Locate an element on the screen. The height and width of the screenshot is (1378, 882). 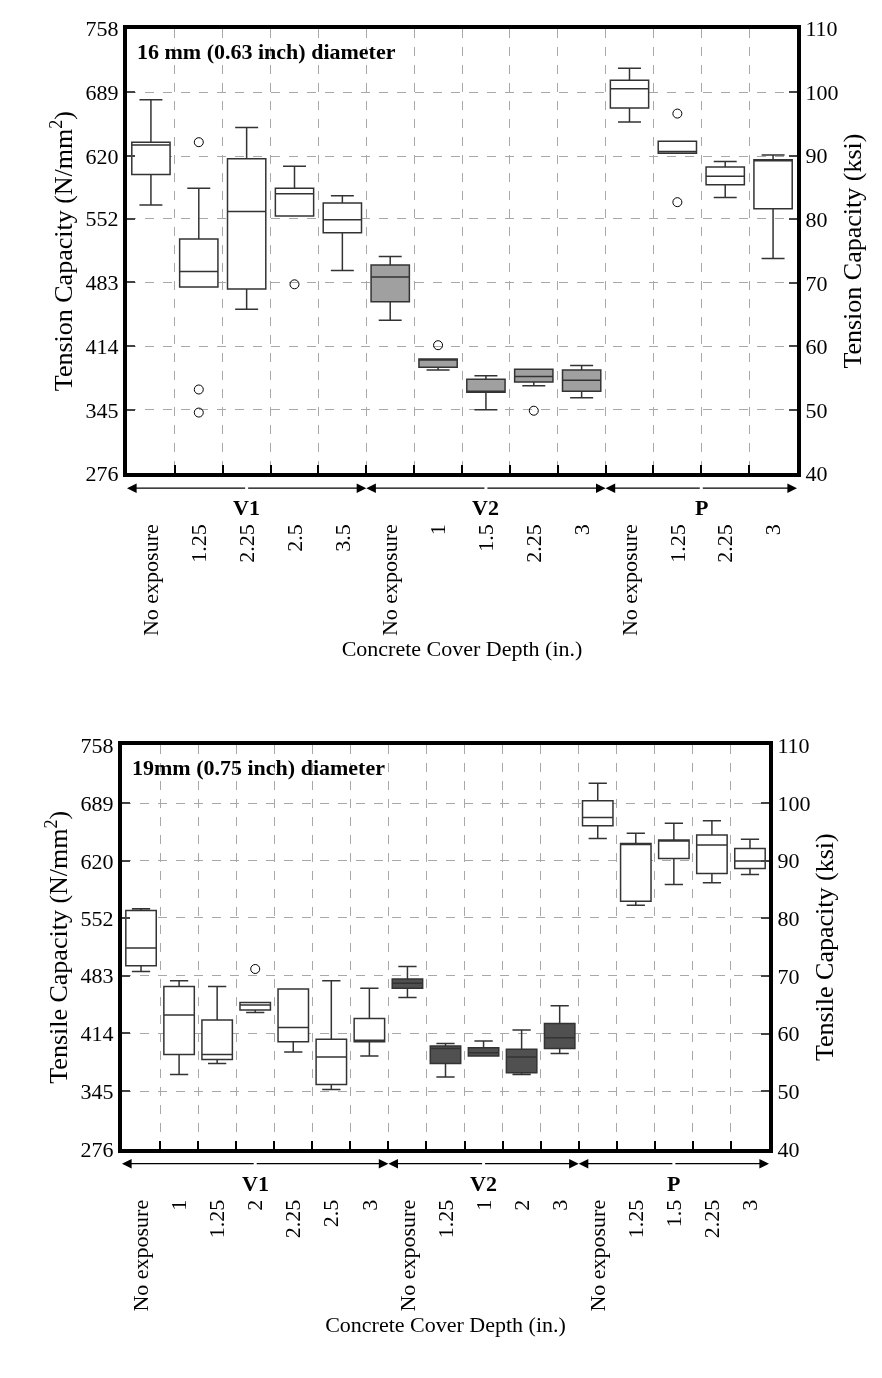
x-tick-label: 3.5 is located at coordinates (342, 538).